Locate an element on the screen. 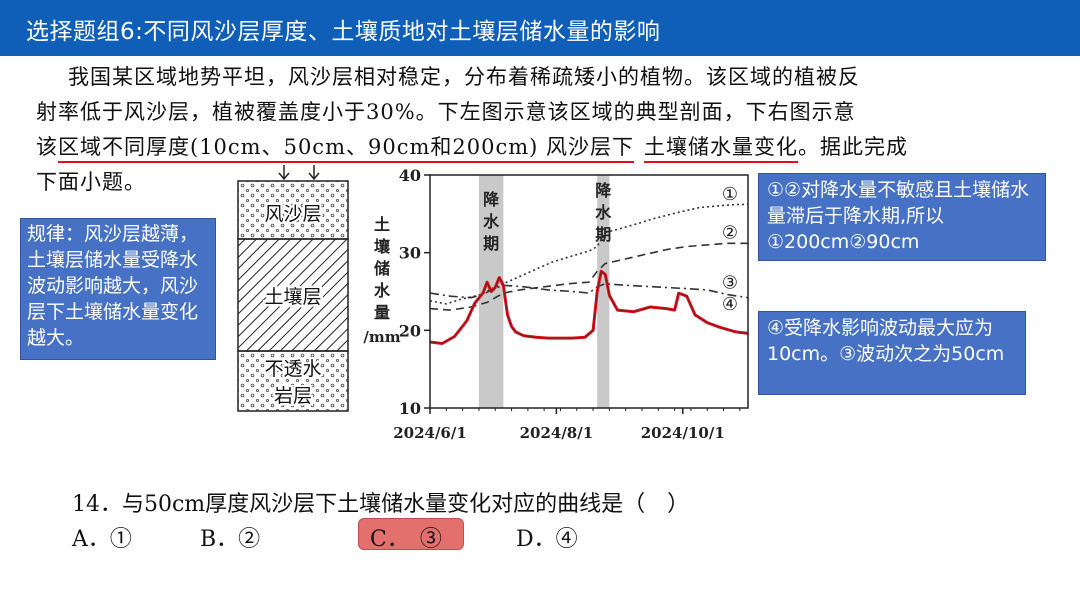 The image size is (1080, 608). series-label: ② is located at coordinates (730, 233).